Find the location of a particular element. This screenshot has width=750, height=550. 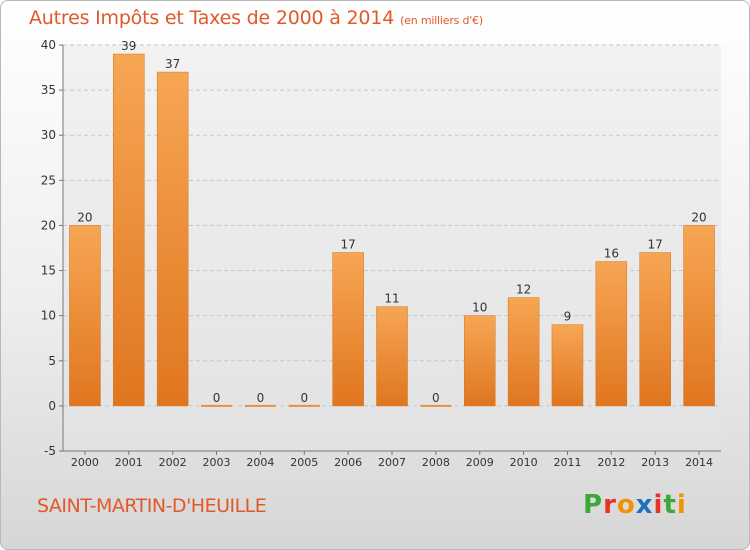

x-tick-label: 2001 is located at coordinates (129, 462).